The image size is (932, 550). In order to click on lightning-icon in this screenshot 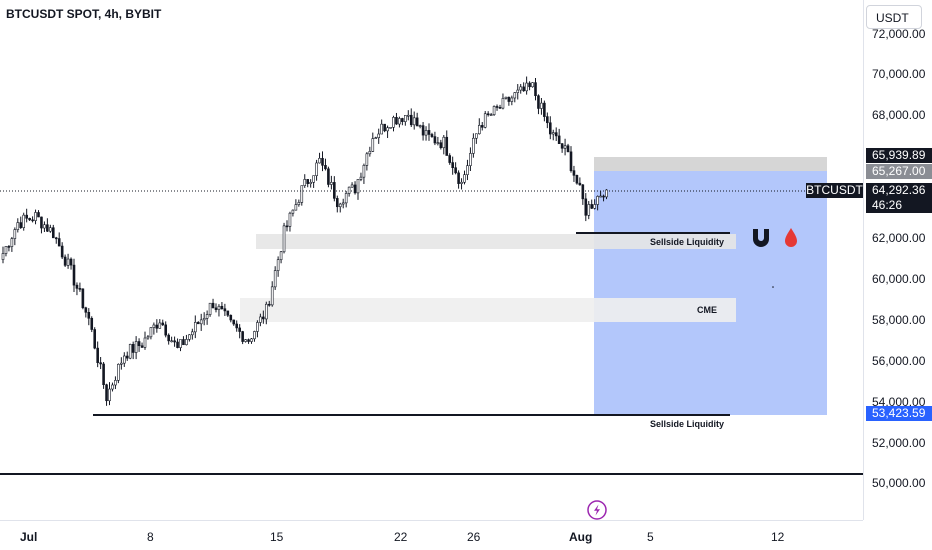, I will do `click(597, 510)`.